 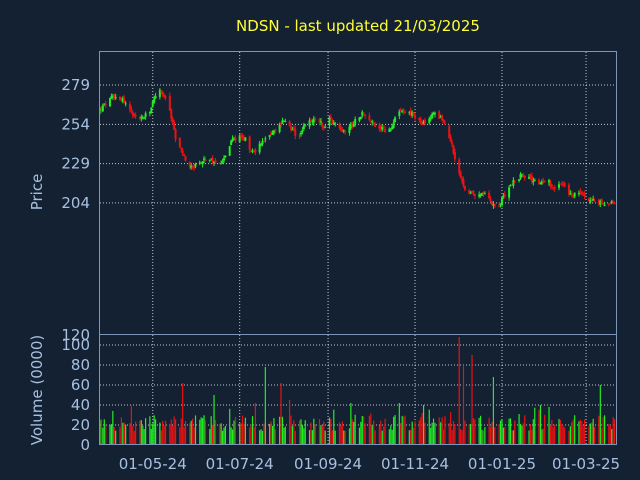 I want to click on volume-axis-label: Volume (0000), so click(x=37, y=390).